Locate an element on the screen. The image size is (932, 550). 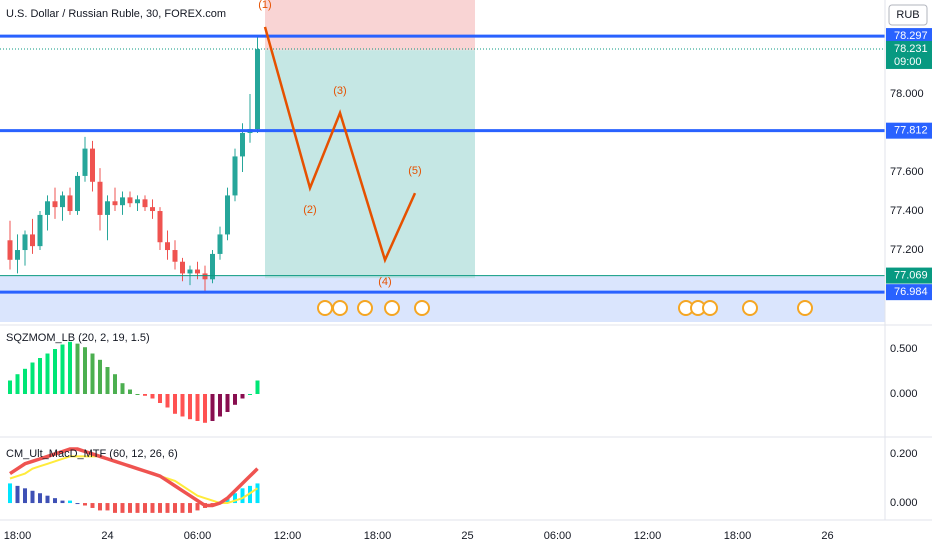
y-tick-label: 78.000 is located at coordinates (907, 94).